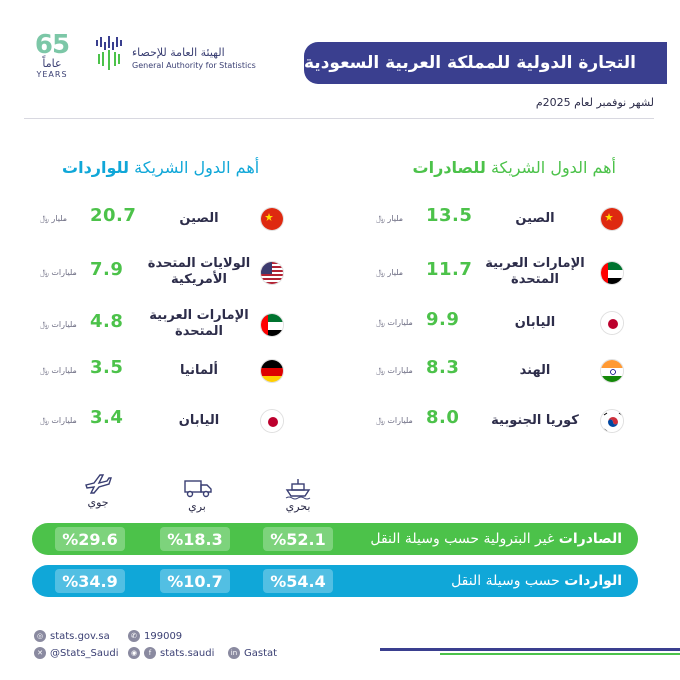 The width and height of the screenshot is (680, 680). Describe the element at coordinates (169, 423) in the screenshot. I see `list-item: 3.4 مليارات ﷼ اليابان` at that location.